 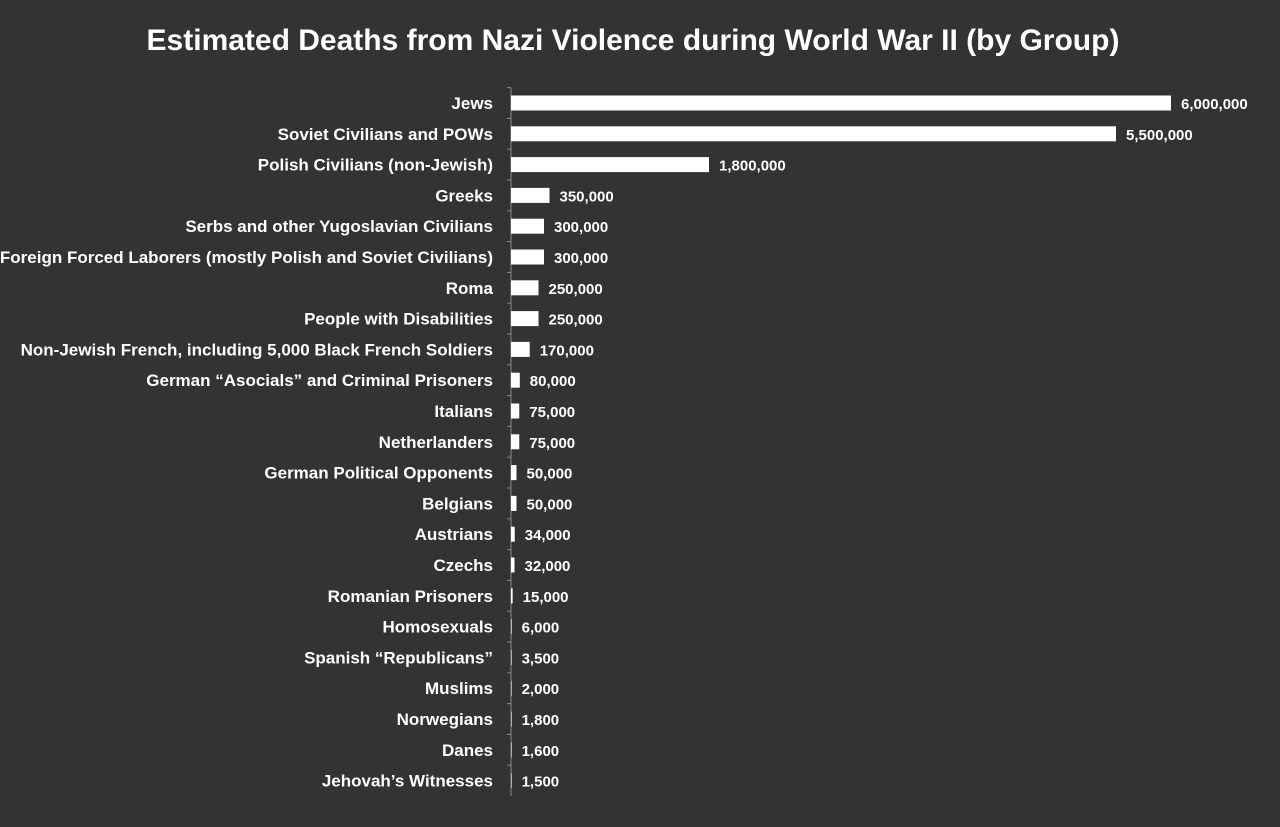 I want to click on value-label: 6,000,000, so click(x=1214, y=104).